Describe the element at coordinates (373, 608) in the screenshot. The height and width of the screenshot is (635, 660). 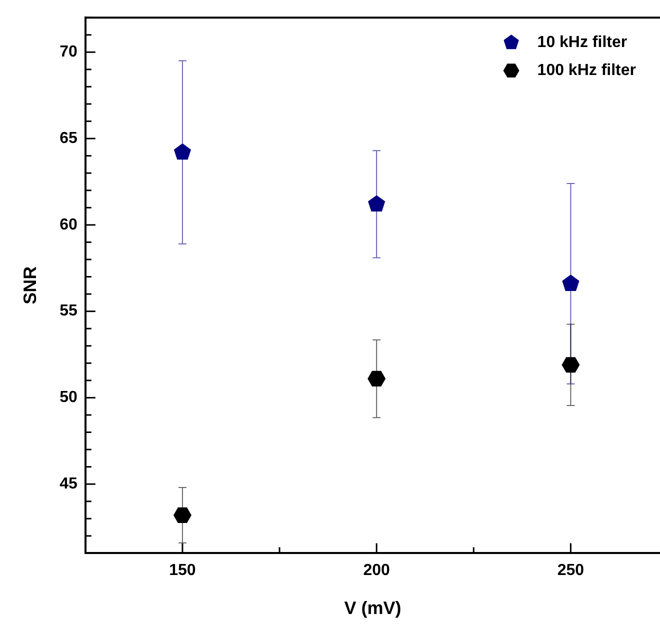
I see `x-axis-title: V (mV)` at that location.